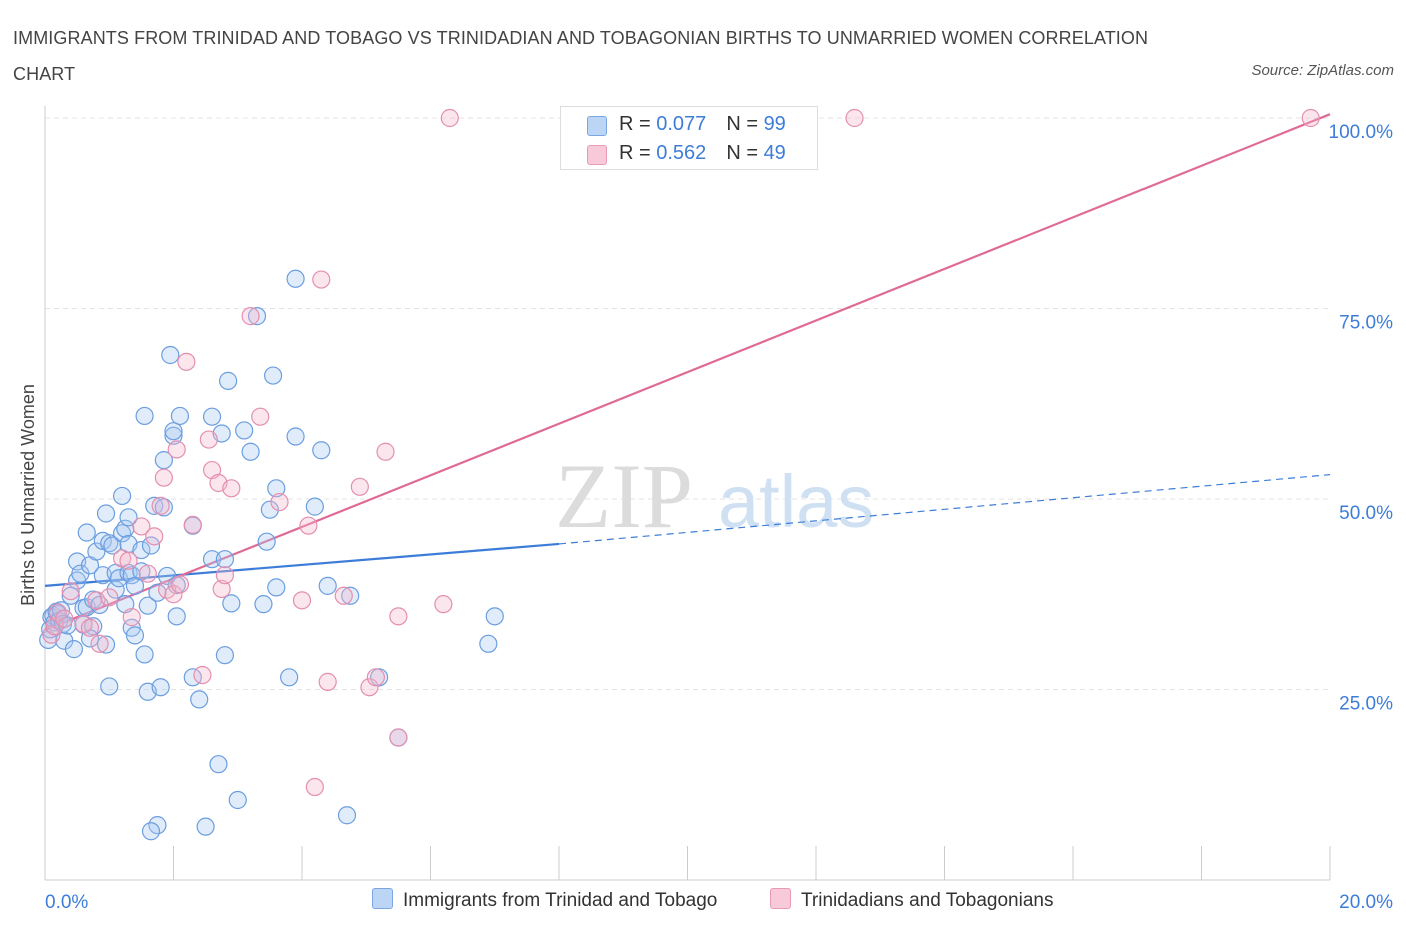 This screenshot has height=930, width=1406. What do you see at coordinates (796, 501) in the screenshot?
I see `watermark-atlas: atlas` at bounding box center [796, 501].